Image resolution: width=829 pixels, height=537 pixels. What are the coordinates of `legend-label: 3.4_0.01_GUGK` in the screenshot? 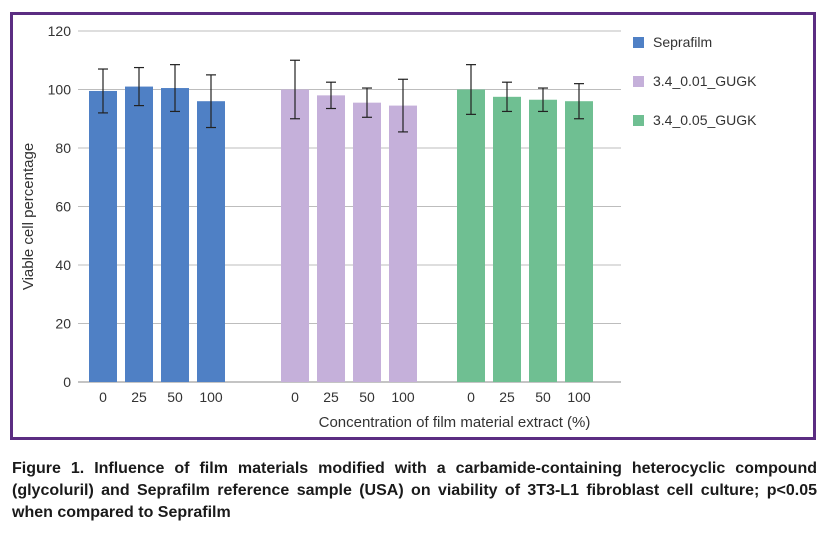 It's located at (705, 81).